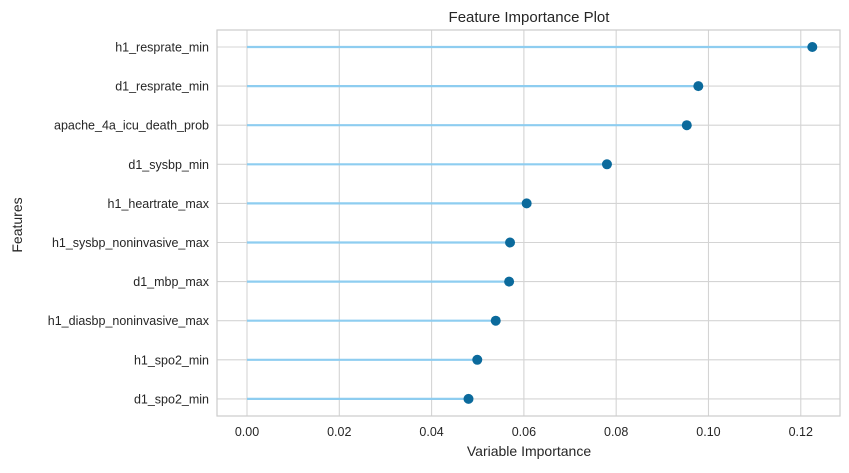 Image resolution: width=849 pixels, height=473 pixels. What do you see at coordinates (616, 432) in the screenshot?
I see `x-tick-label: 0.08` at bounding box center [616, 432].